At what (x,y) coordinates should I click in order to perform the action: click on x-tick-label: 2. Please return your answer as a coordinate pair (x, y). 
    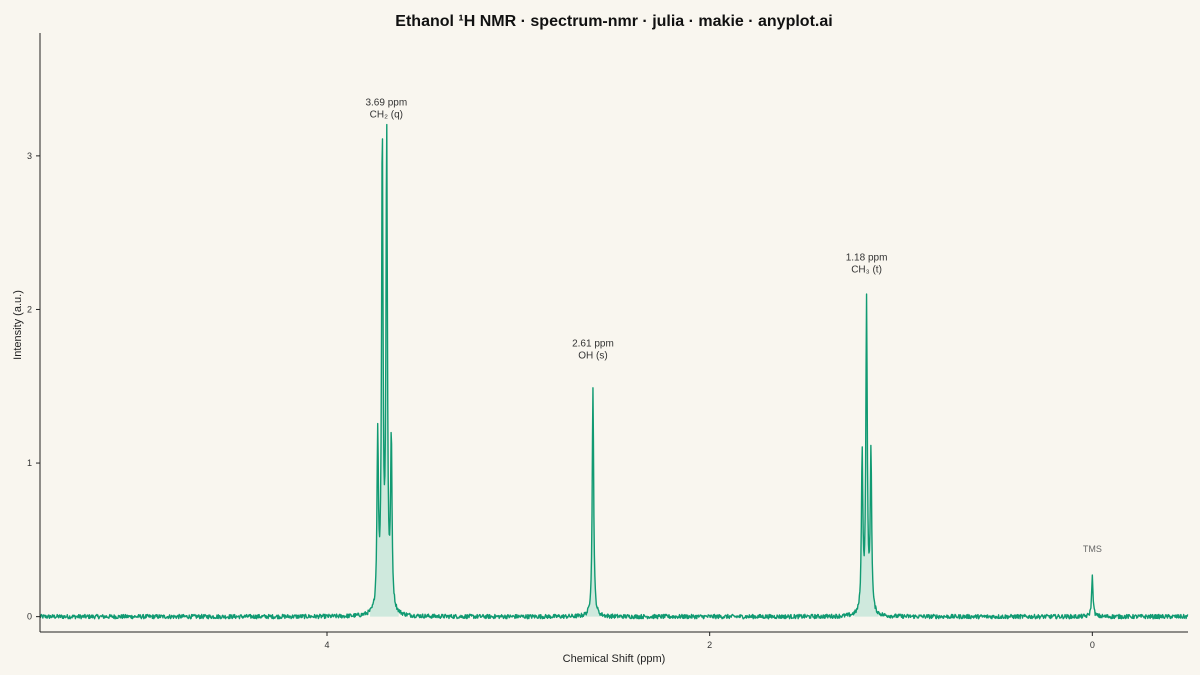
    Looking at the image, I should click on (709, 645).